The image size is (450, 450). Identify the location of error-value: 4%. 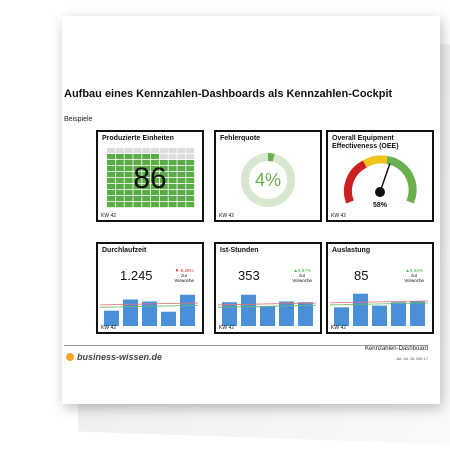
(267, 180).